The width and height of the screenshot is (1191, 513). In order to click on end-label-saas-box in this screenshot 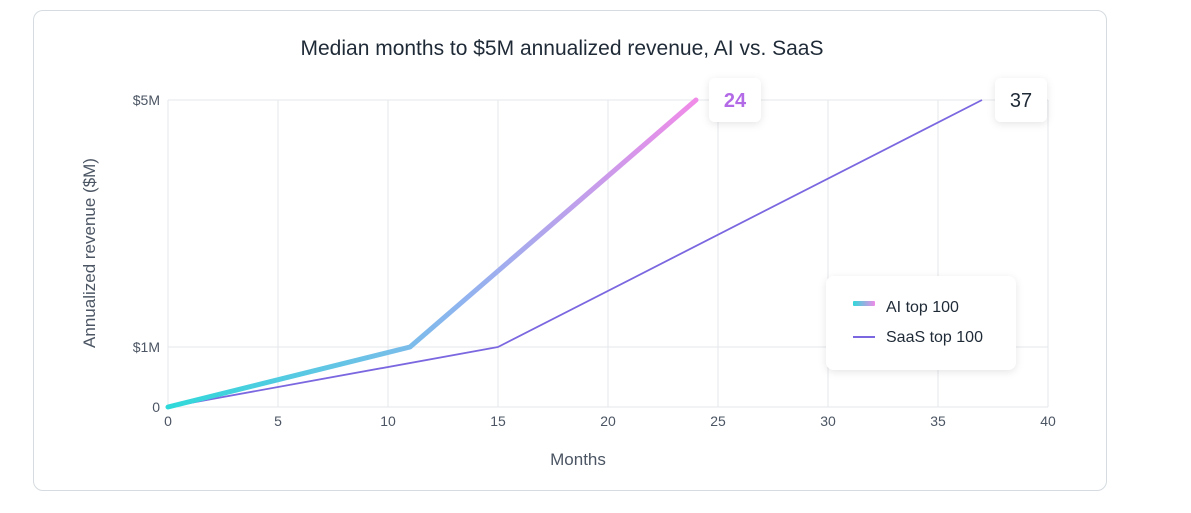, I will do `click(1021, 100)`.